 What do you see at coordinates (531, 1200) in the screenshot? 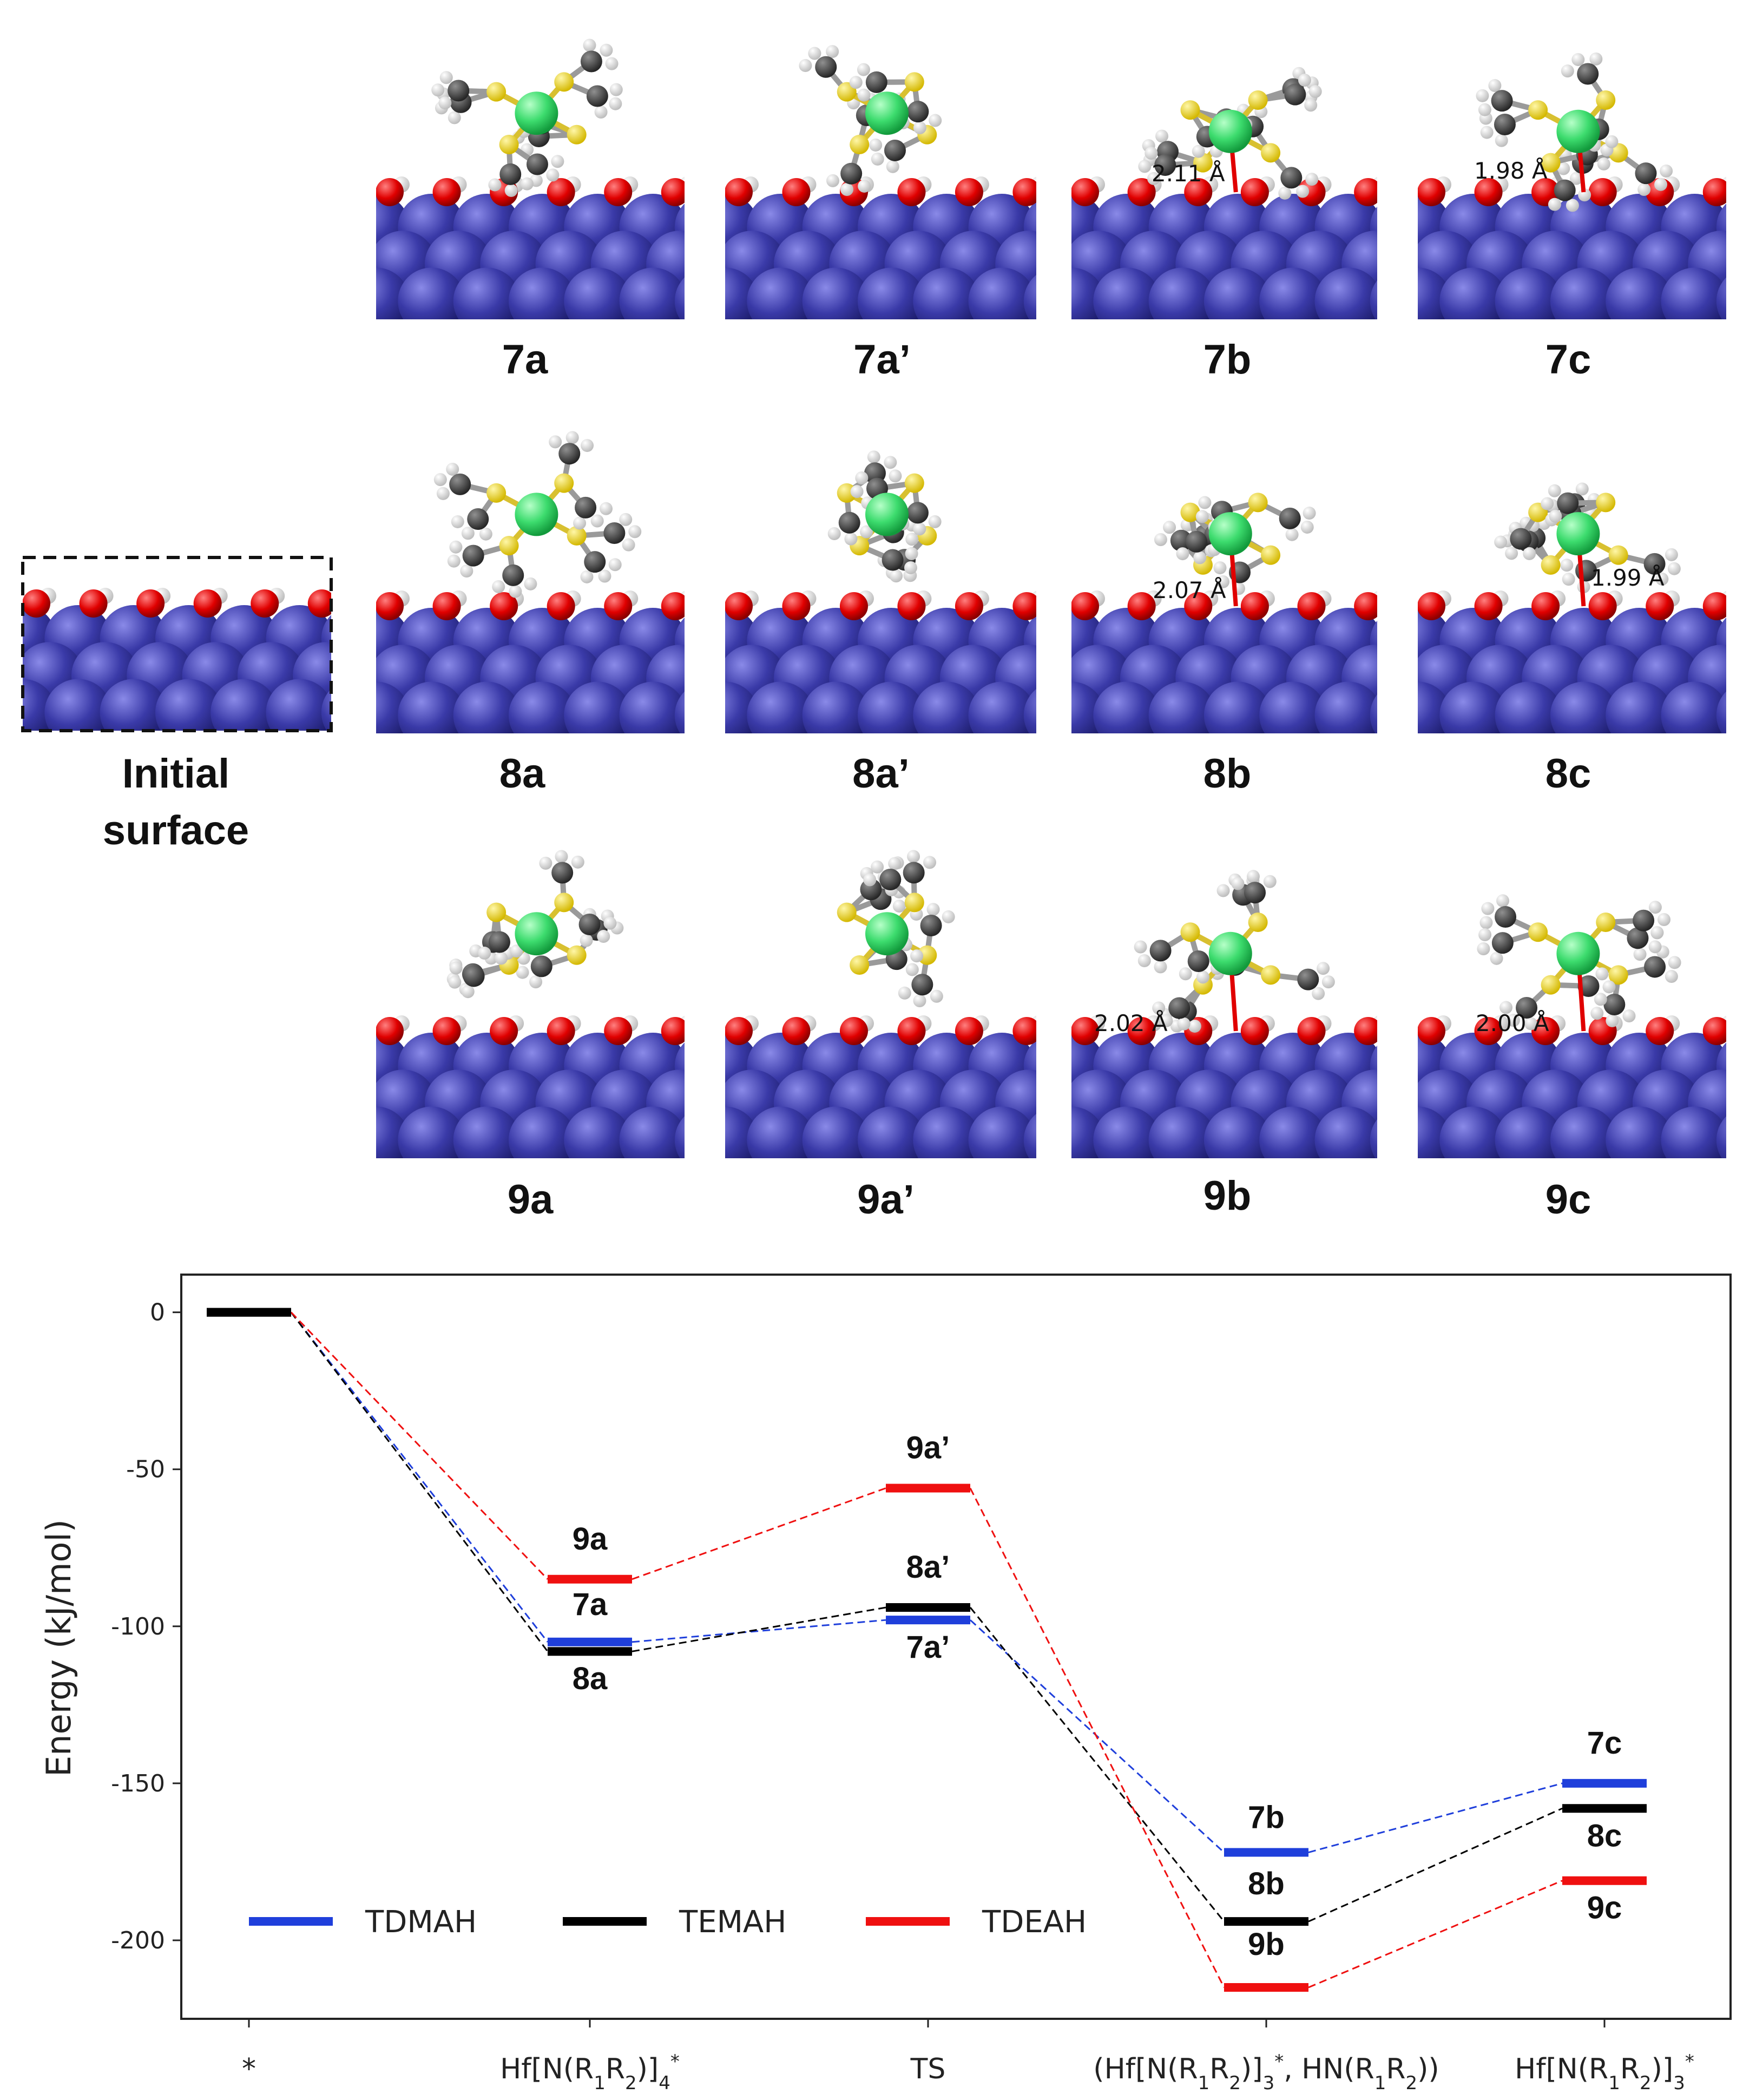
I see `panel-label-9a: 9a` at bounding box center [531, 1200].